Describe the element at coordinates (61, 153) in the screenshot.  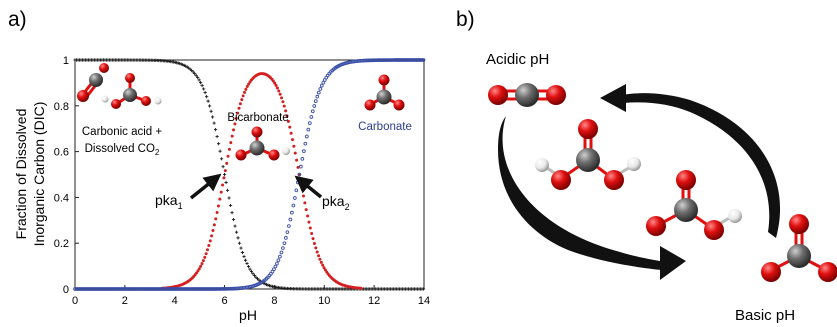
I see `y-tick-label: 0.6` at that location.